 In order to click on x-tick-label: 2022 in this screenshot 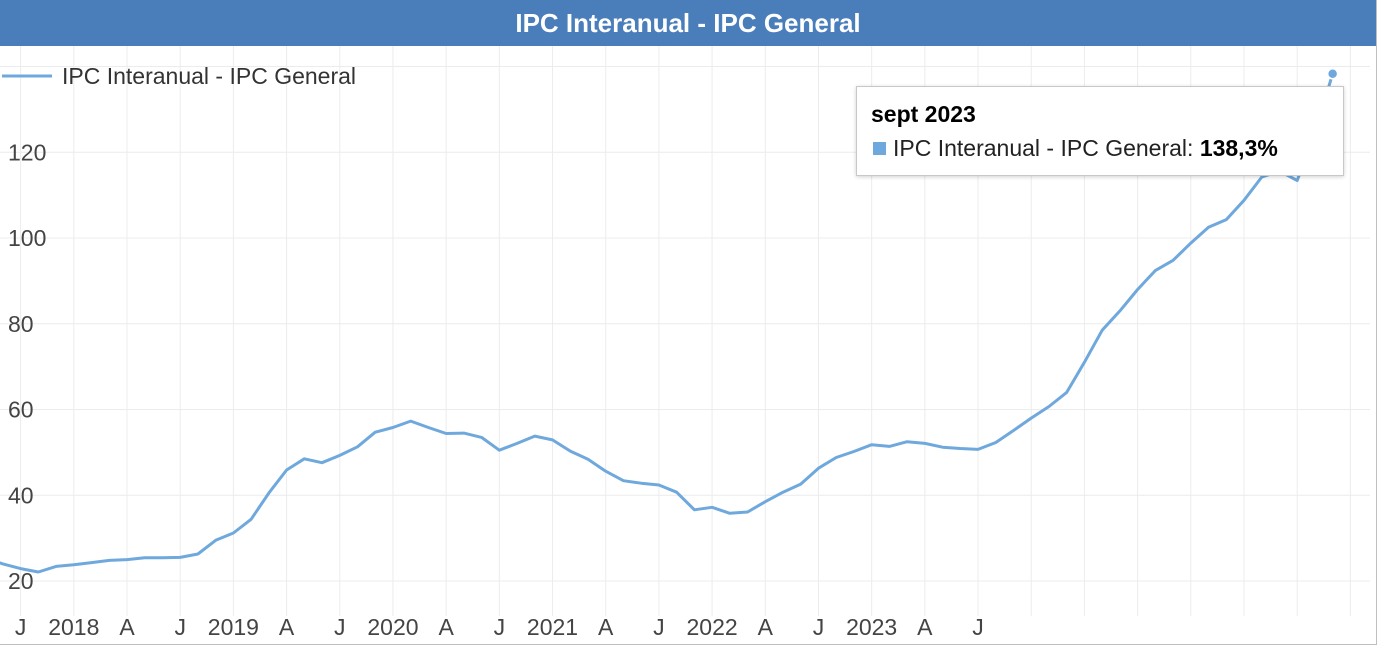, I will do `click(712, 627)`.